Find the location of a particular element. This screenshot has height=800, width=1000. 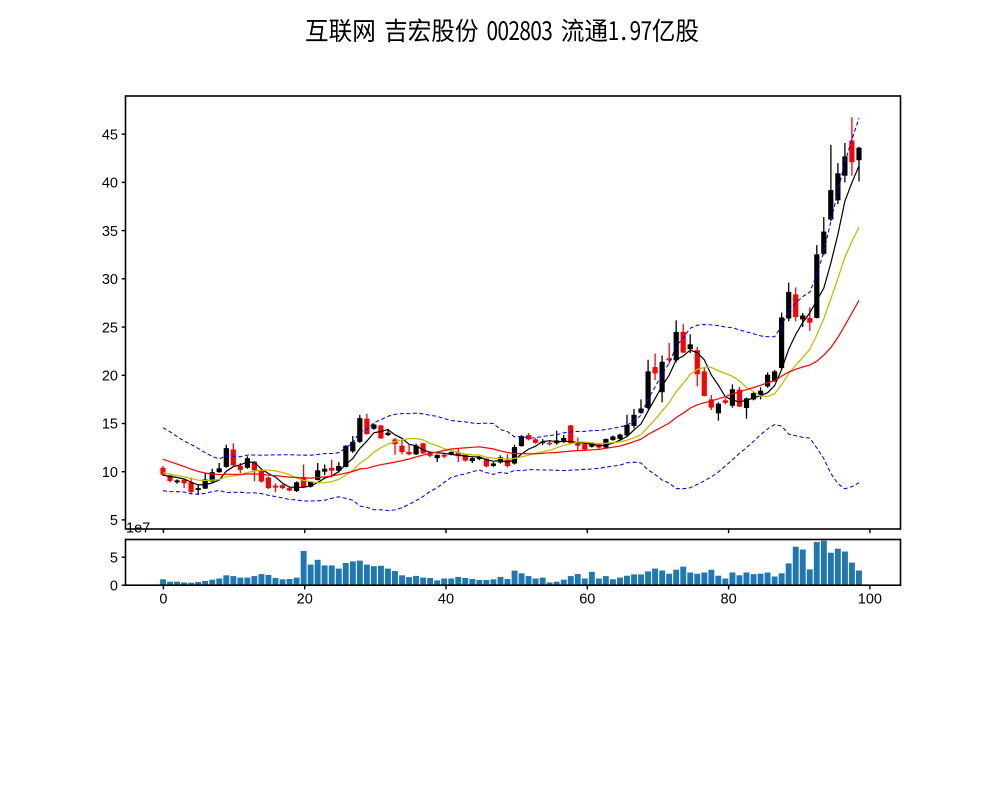

svg-text: 100 is located at coordinates (870, 600).